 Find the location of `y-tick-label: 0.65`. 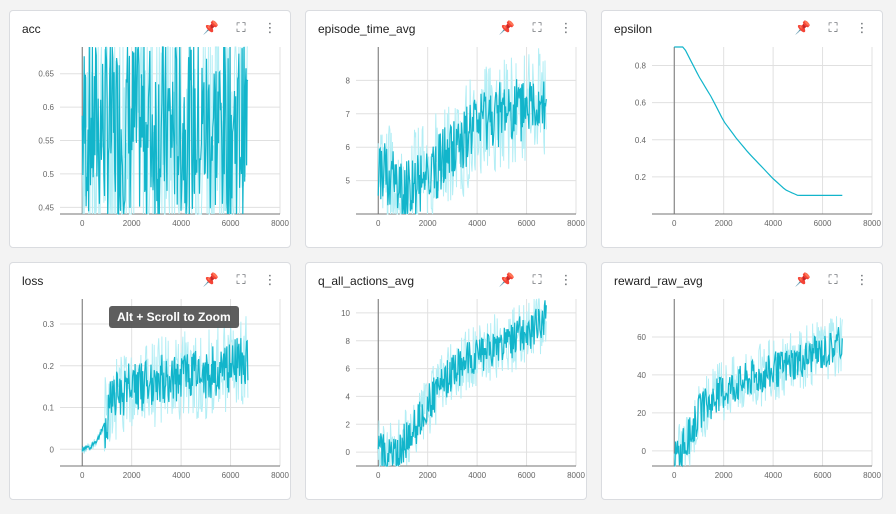

y-tick-label: 0.65 is located at coordinates (46, 74).